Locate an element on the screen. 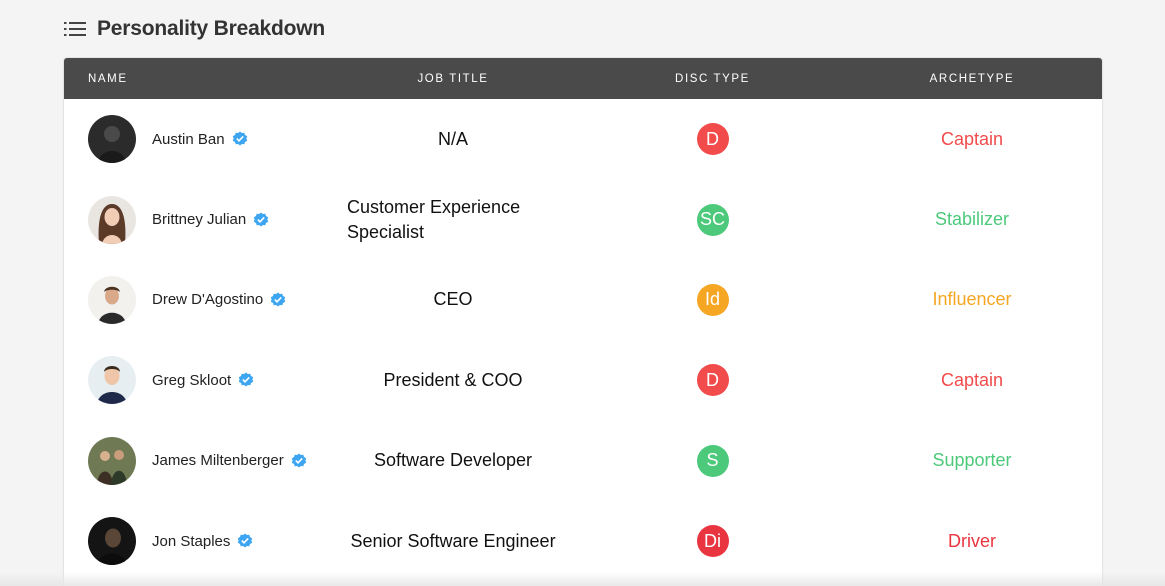 The image size is (1165, 586). archetype: Supporter is located at coordinates (972, 460).